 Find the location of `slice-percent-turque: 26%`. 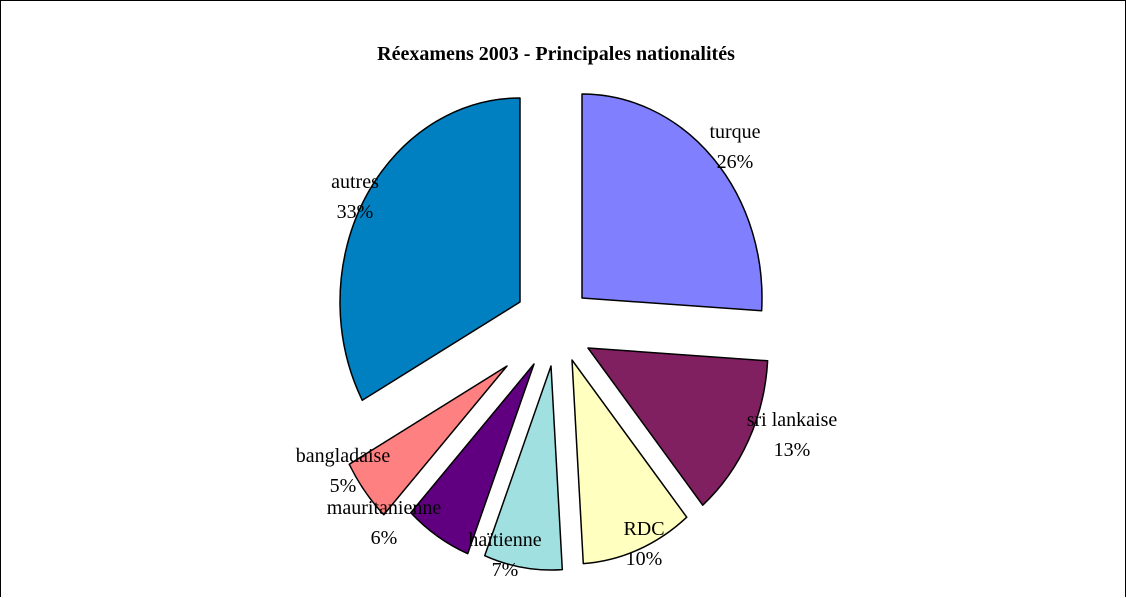

slice-percent-turque: 26% is located at coordinates (735, 162).